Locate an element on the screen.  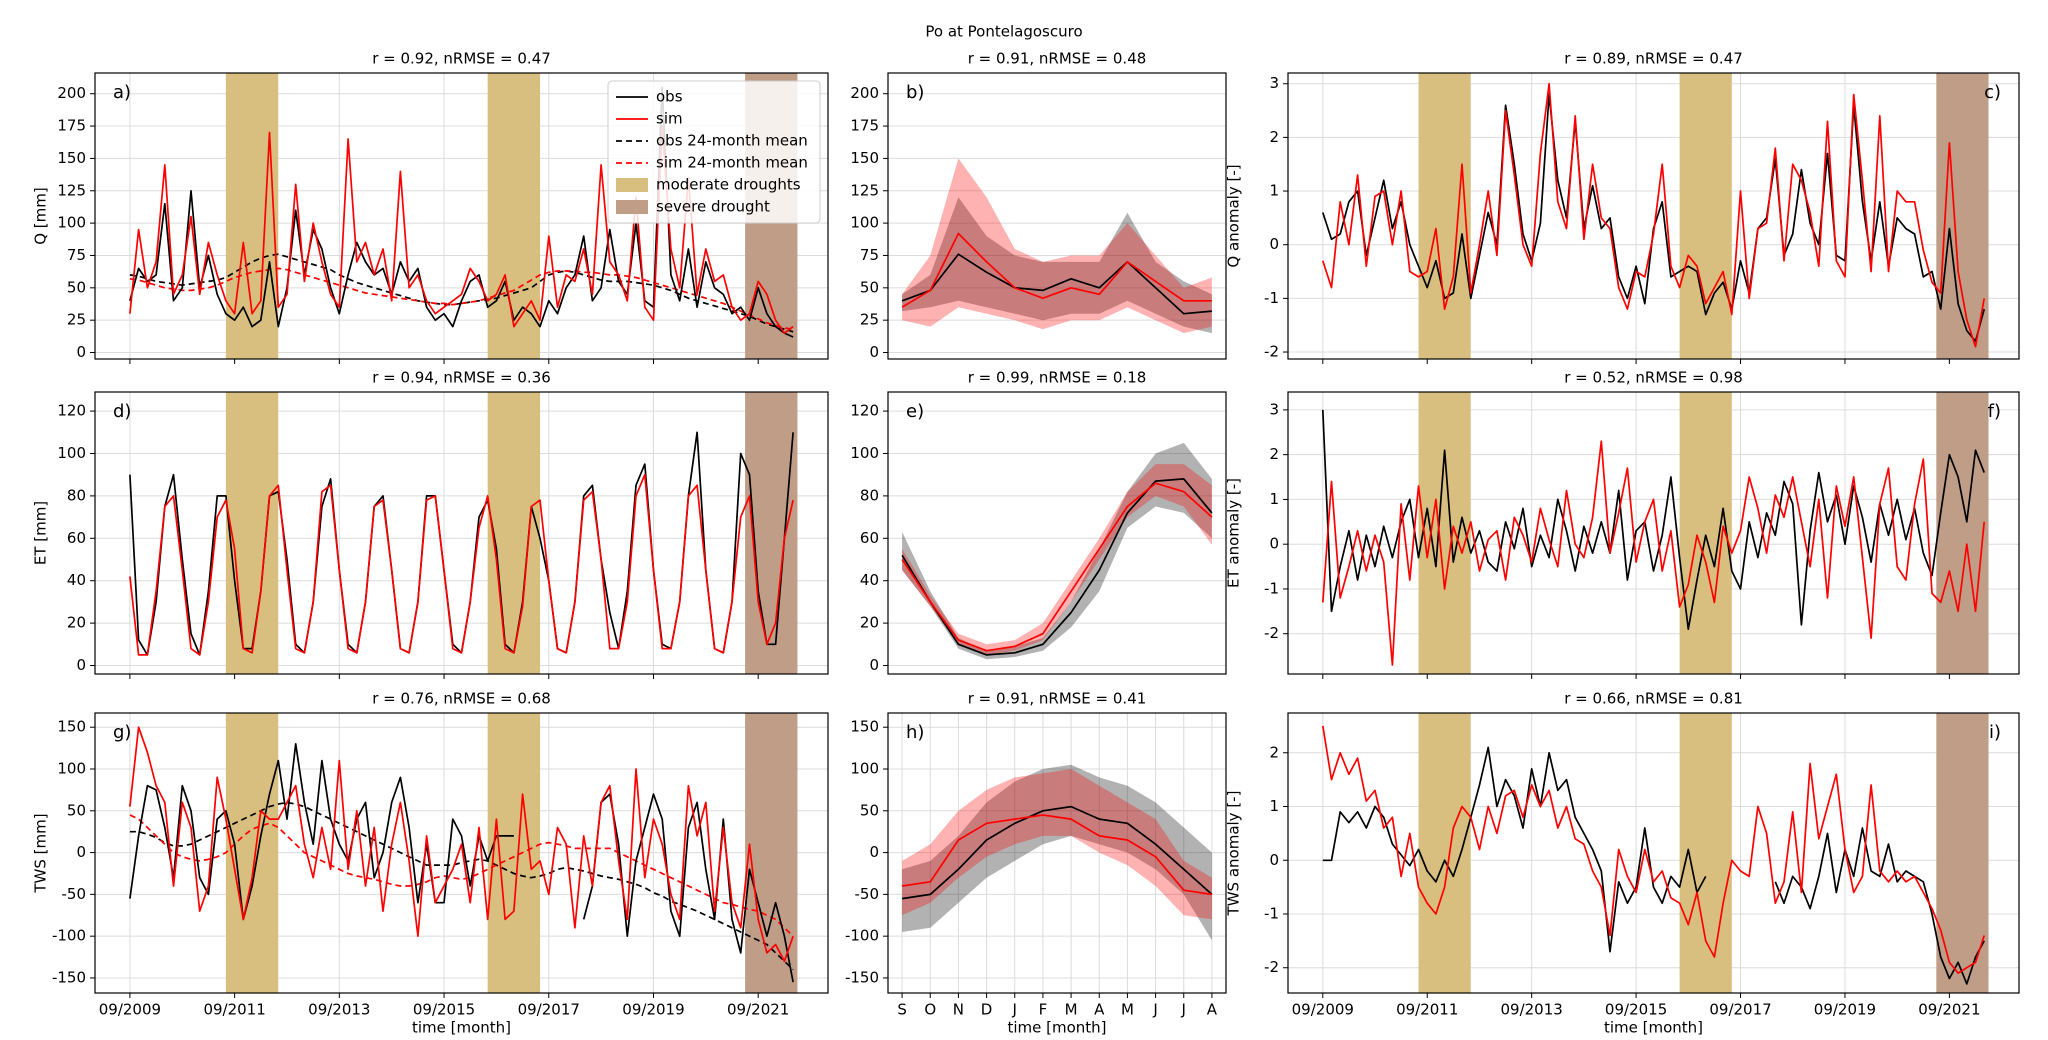
legend-box is located at coordinates (714, 152).